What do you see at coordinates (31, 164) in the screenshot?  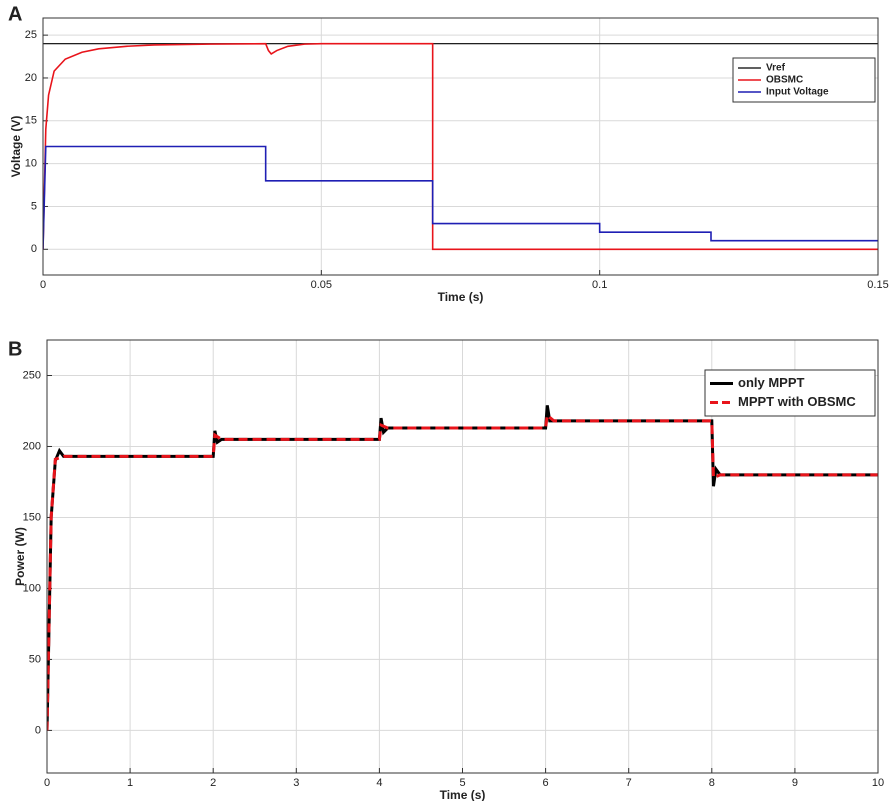 I see `y-tick-label: 10` at bounding box center [31, 164].